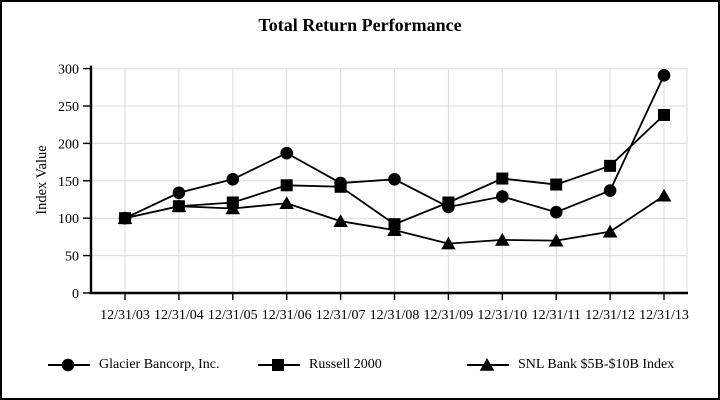  I want to click on legend-circle-icon, so click(68, 365).